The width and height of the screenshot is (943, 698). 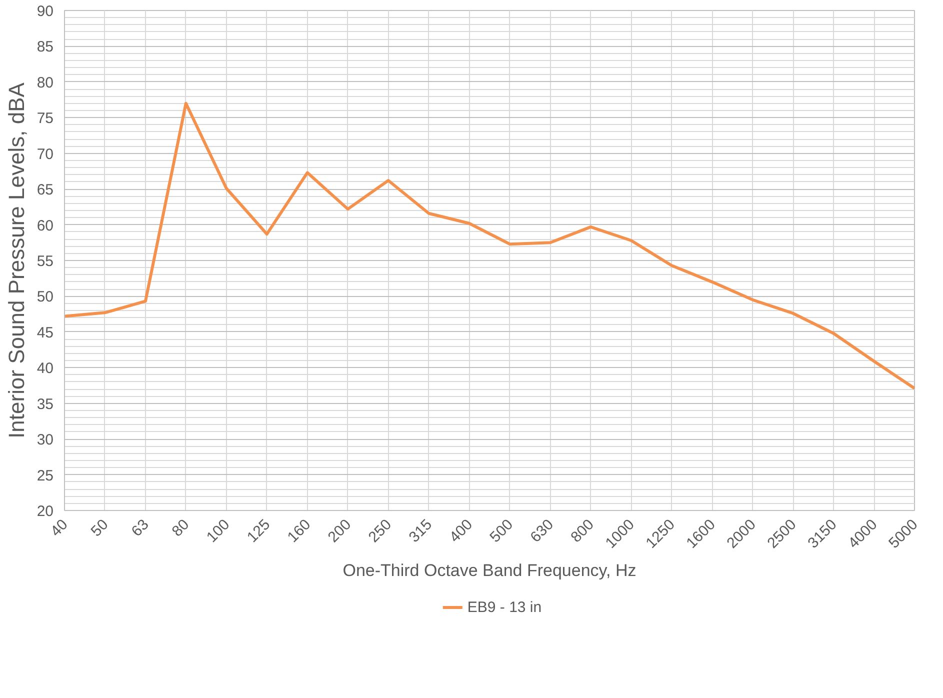 What do you see at coordinates (45, 297) in the screenshot?
I see `y-tick-label: 50` at bounding box center [45, 297].